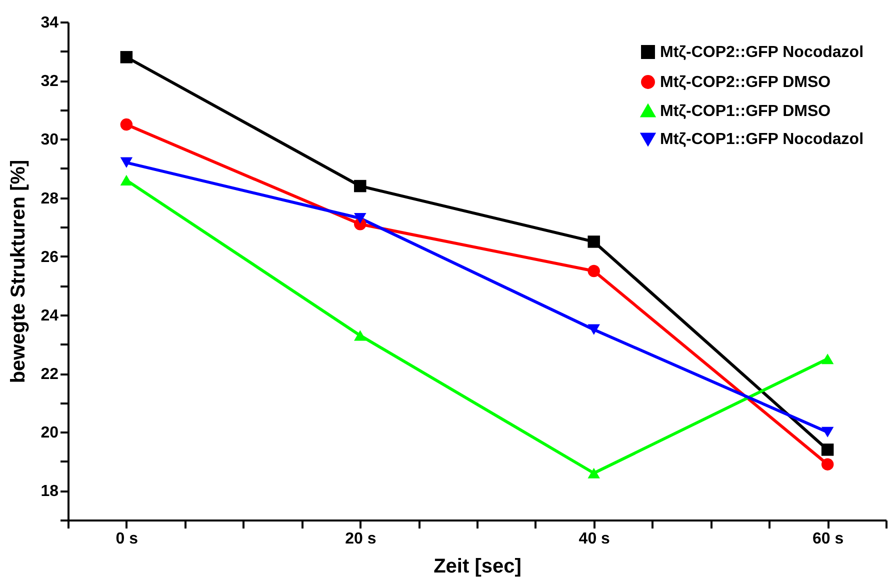 The image size is (889, 582). I want to click on x-axis-title: Zeit [sec], so click(478, 567).